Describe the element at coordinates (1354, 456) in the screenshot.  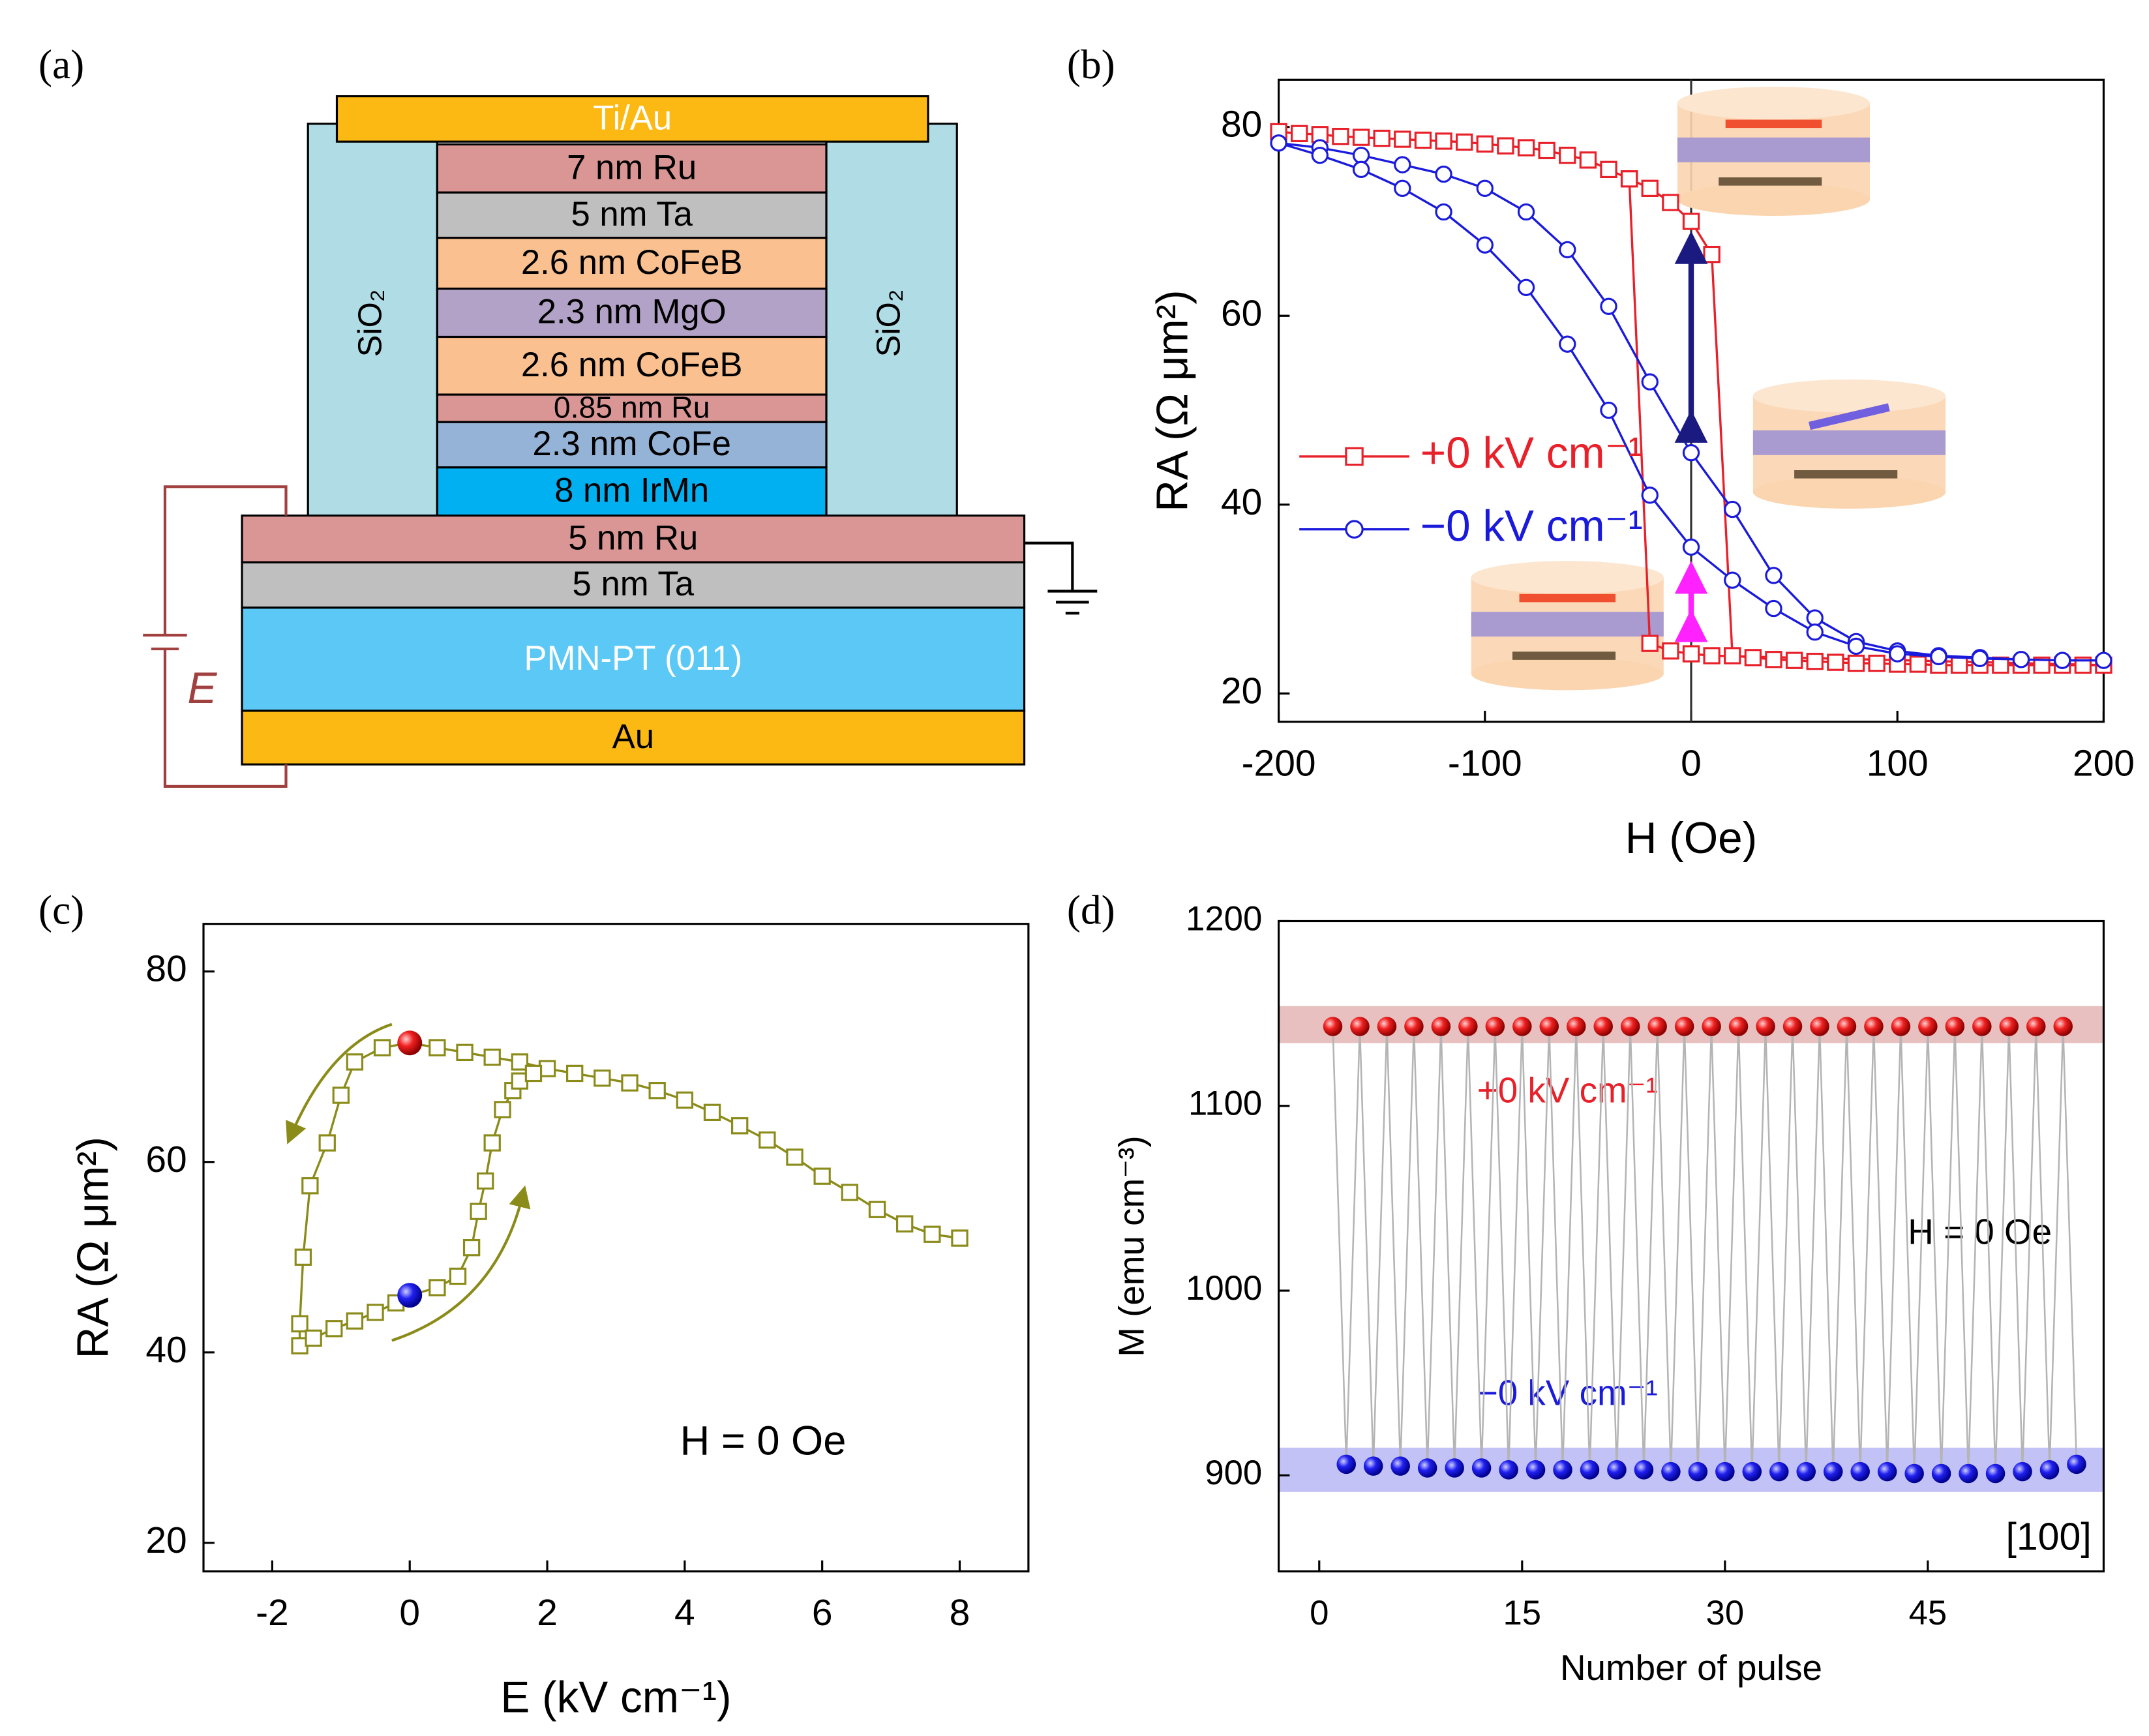
I see `legend-marker` at that location.